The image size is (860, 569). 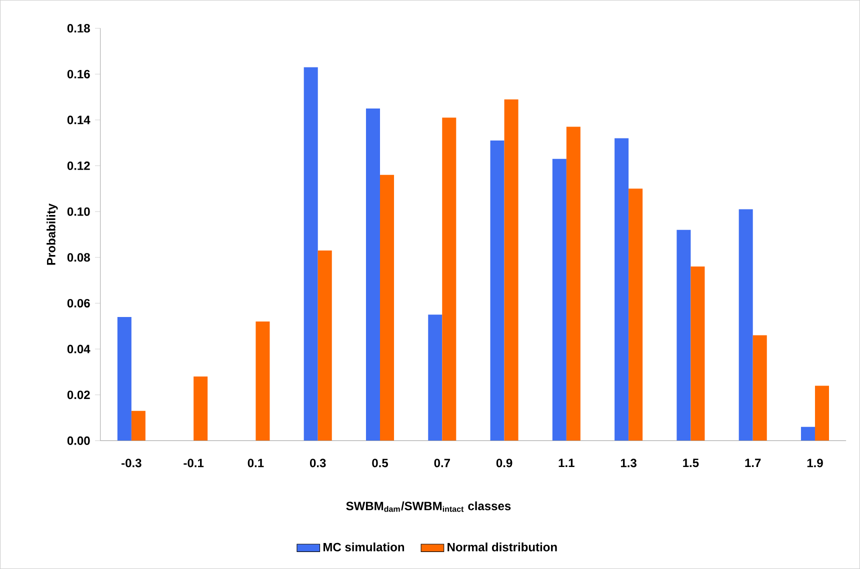 I want to click on x-tick-label: 0.3, so click(x=318, y=463).